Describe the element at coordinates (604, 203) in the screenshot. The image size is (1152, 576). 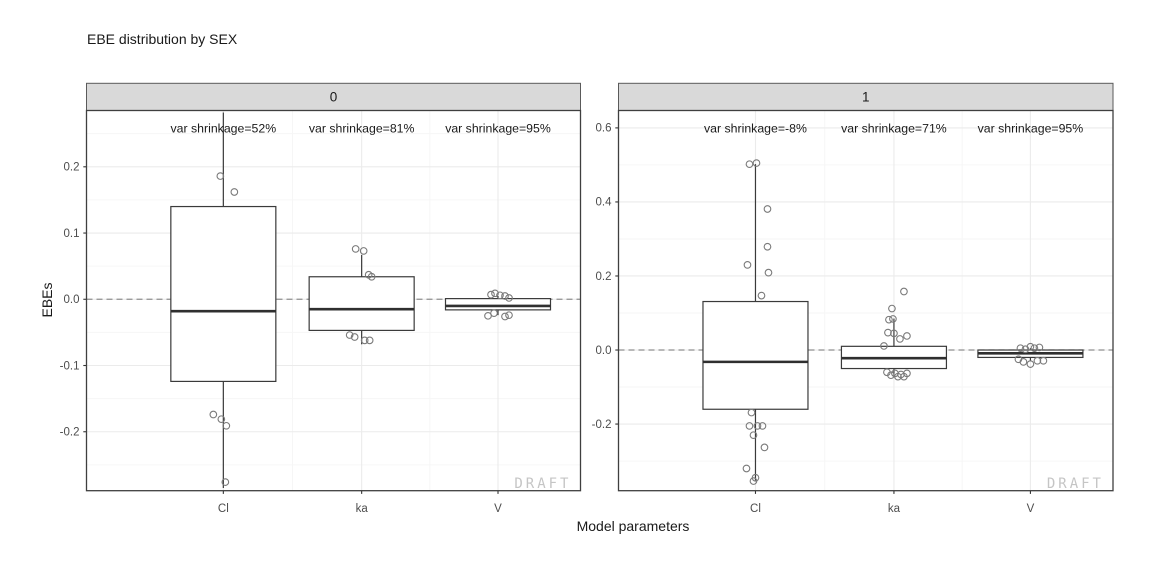
I see `y-tick-label: 0.4` at that location.